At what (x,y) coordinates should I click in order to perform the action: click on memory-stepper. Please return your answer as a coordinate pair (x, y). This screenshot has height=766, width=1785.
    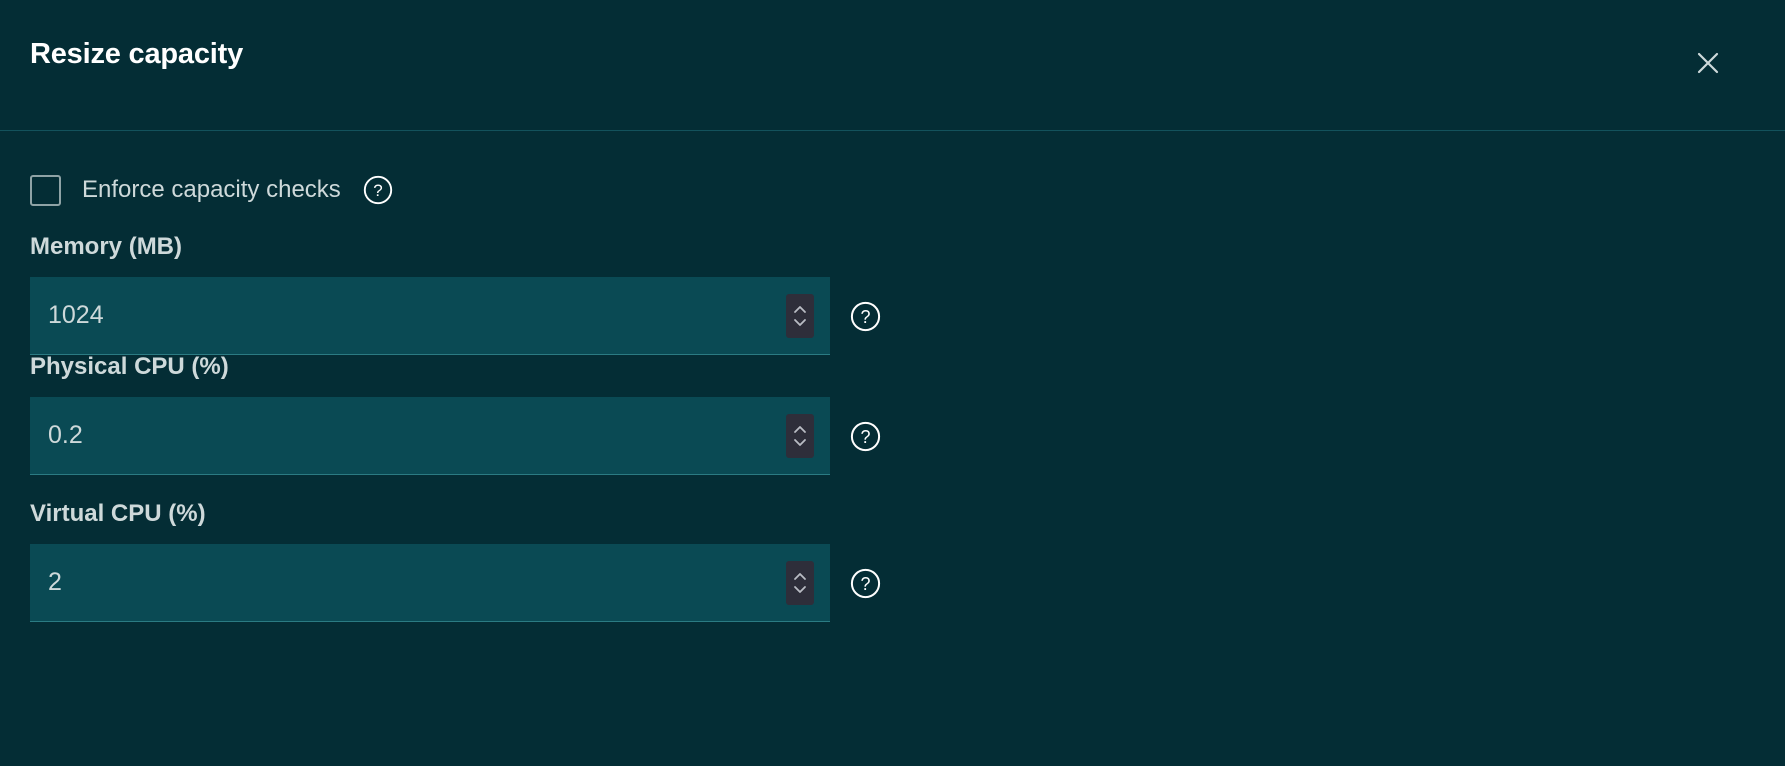
    Looking at the image, I should click on (800, 315).